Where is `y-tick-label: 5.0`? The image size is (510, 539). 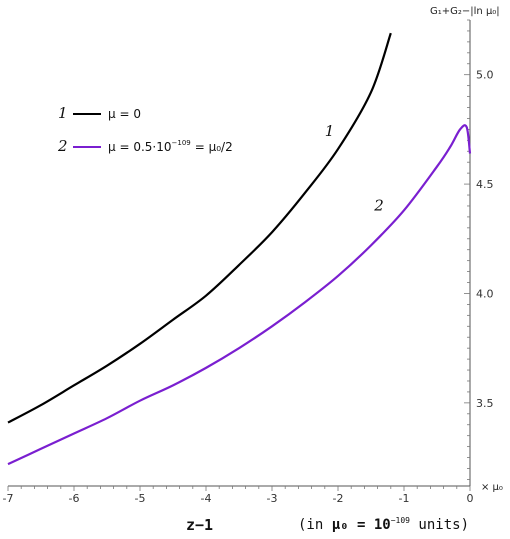 y-tick-label: 5.0 is located at coordinates (485, 75).